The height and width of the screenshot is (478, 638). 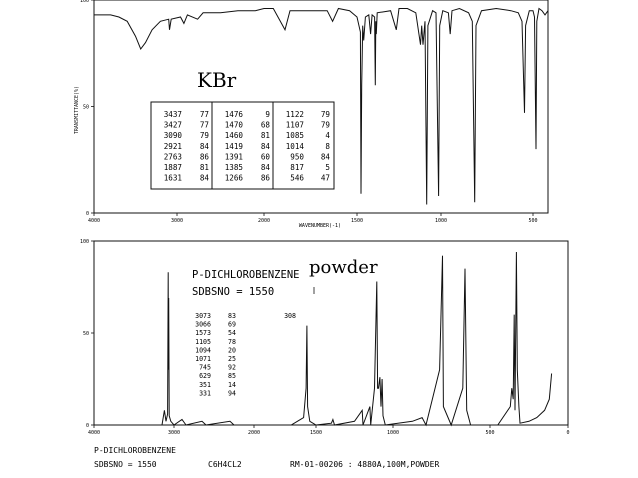 I want to click on ir-annotation-kbr: KBr, so click(x=217, y=80).